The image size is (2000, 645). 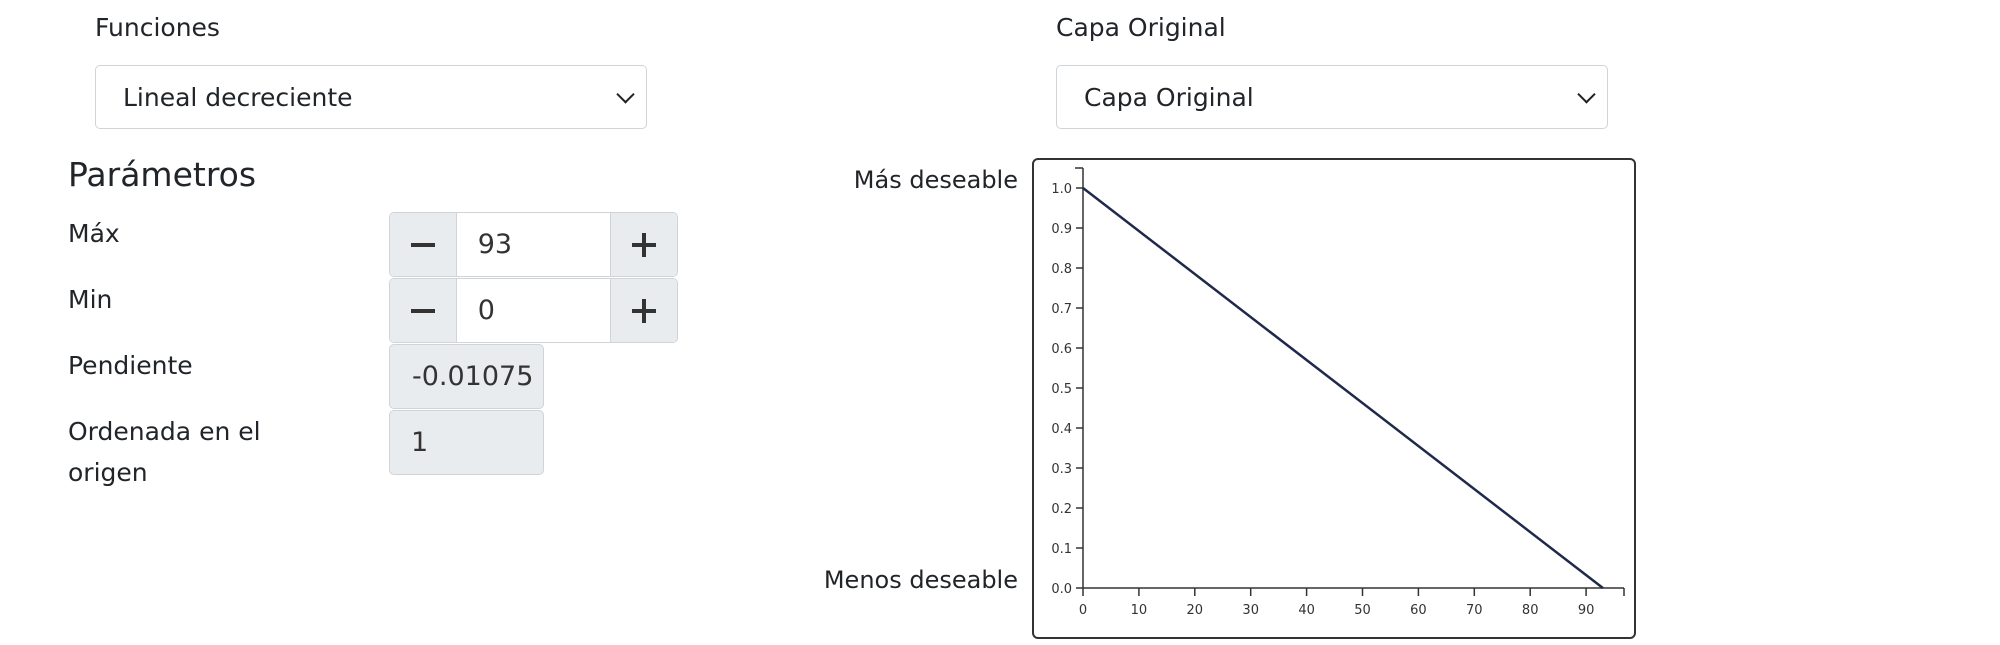 What do you see at coordinates (1061, 549) in the screenshot?
I see `y-tick-label: 0.1` at bounding box center [1061, 549].